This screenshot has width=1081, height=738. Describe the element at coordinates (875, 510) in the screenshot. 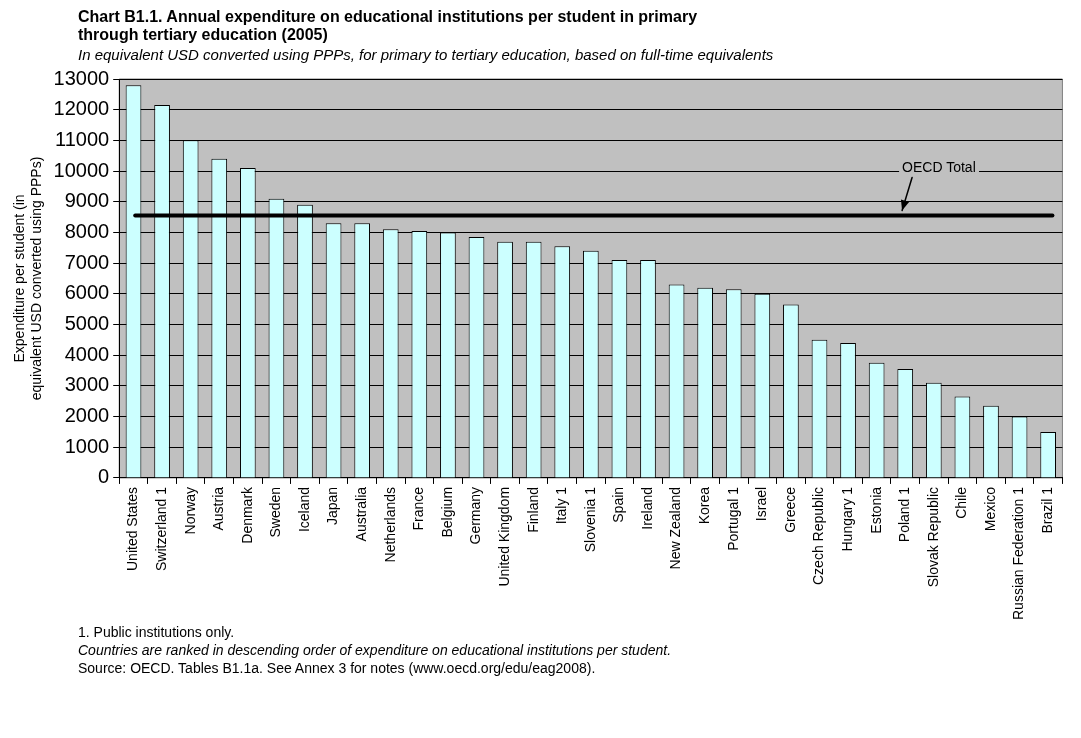

I see `x-tick-label: Estonia` at that location.